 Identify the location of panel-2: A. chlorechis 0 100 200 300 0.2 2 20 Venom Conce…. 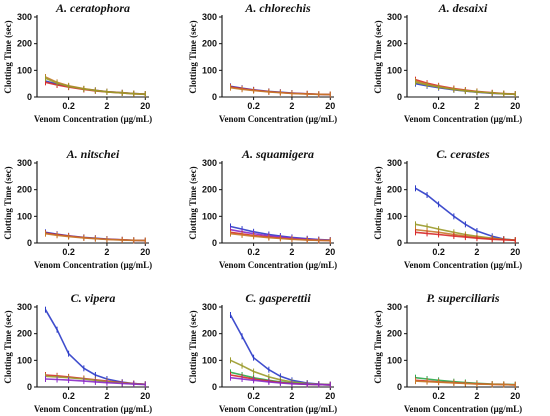
(262, 62).